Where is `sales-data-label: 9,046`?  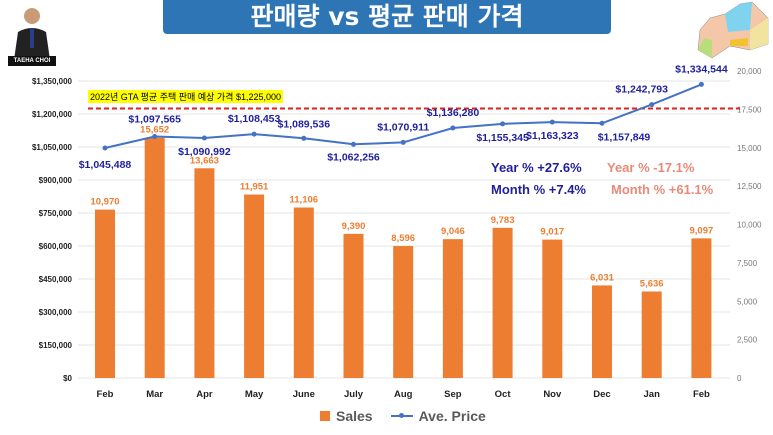
sales-data-label: 9,046 is located at coordinates (453, 231).